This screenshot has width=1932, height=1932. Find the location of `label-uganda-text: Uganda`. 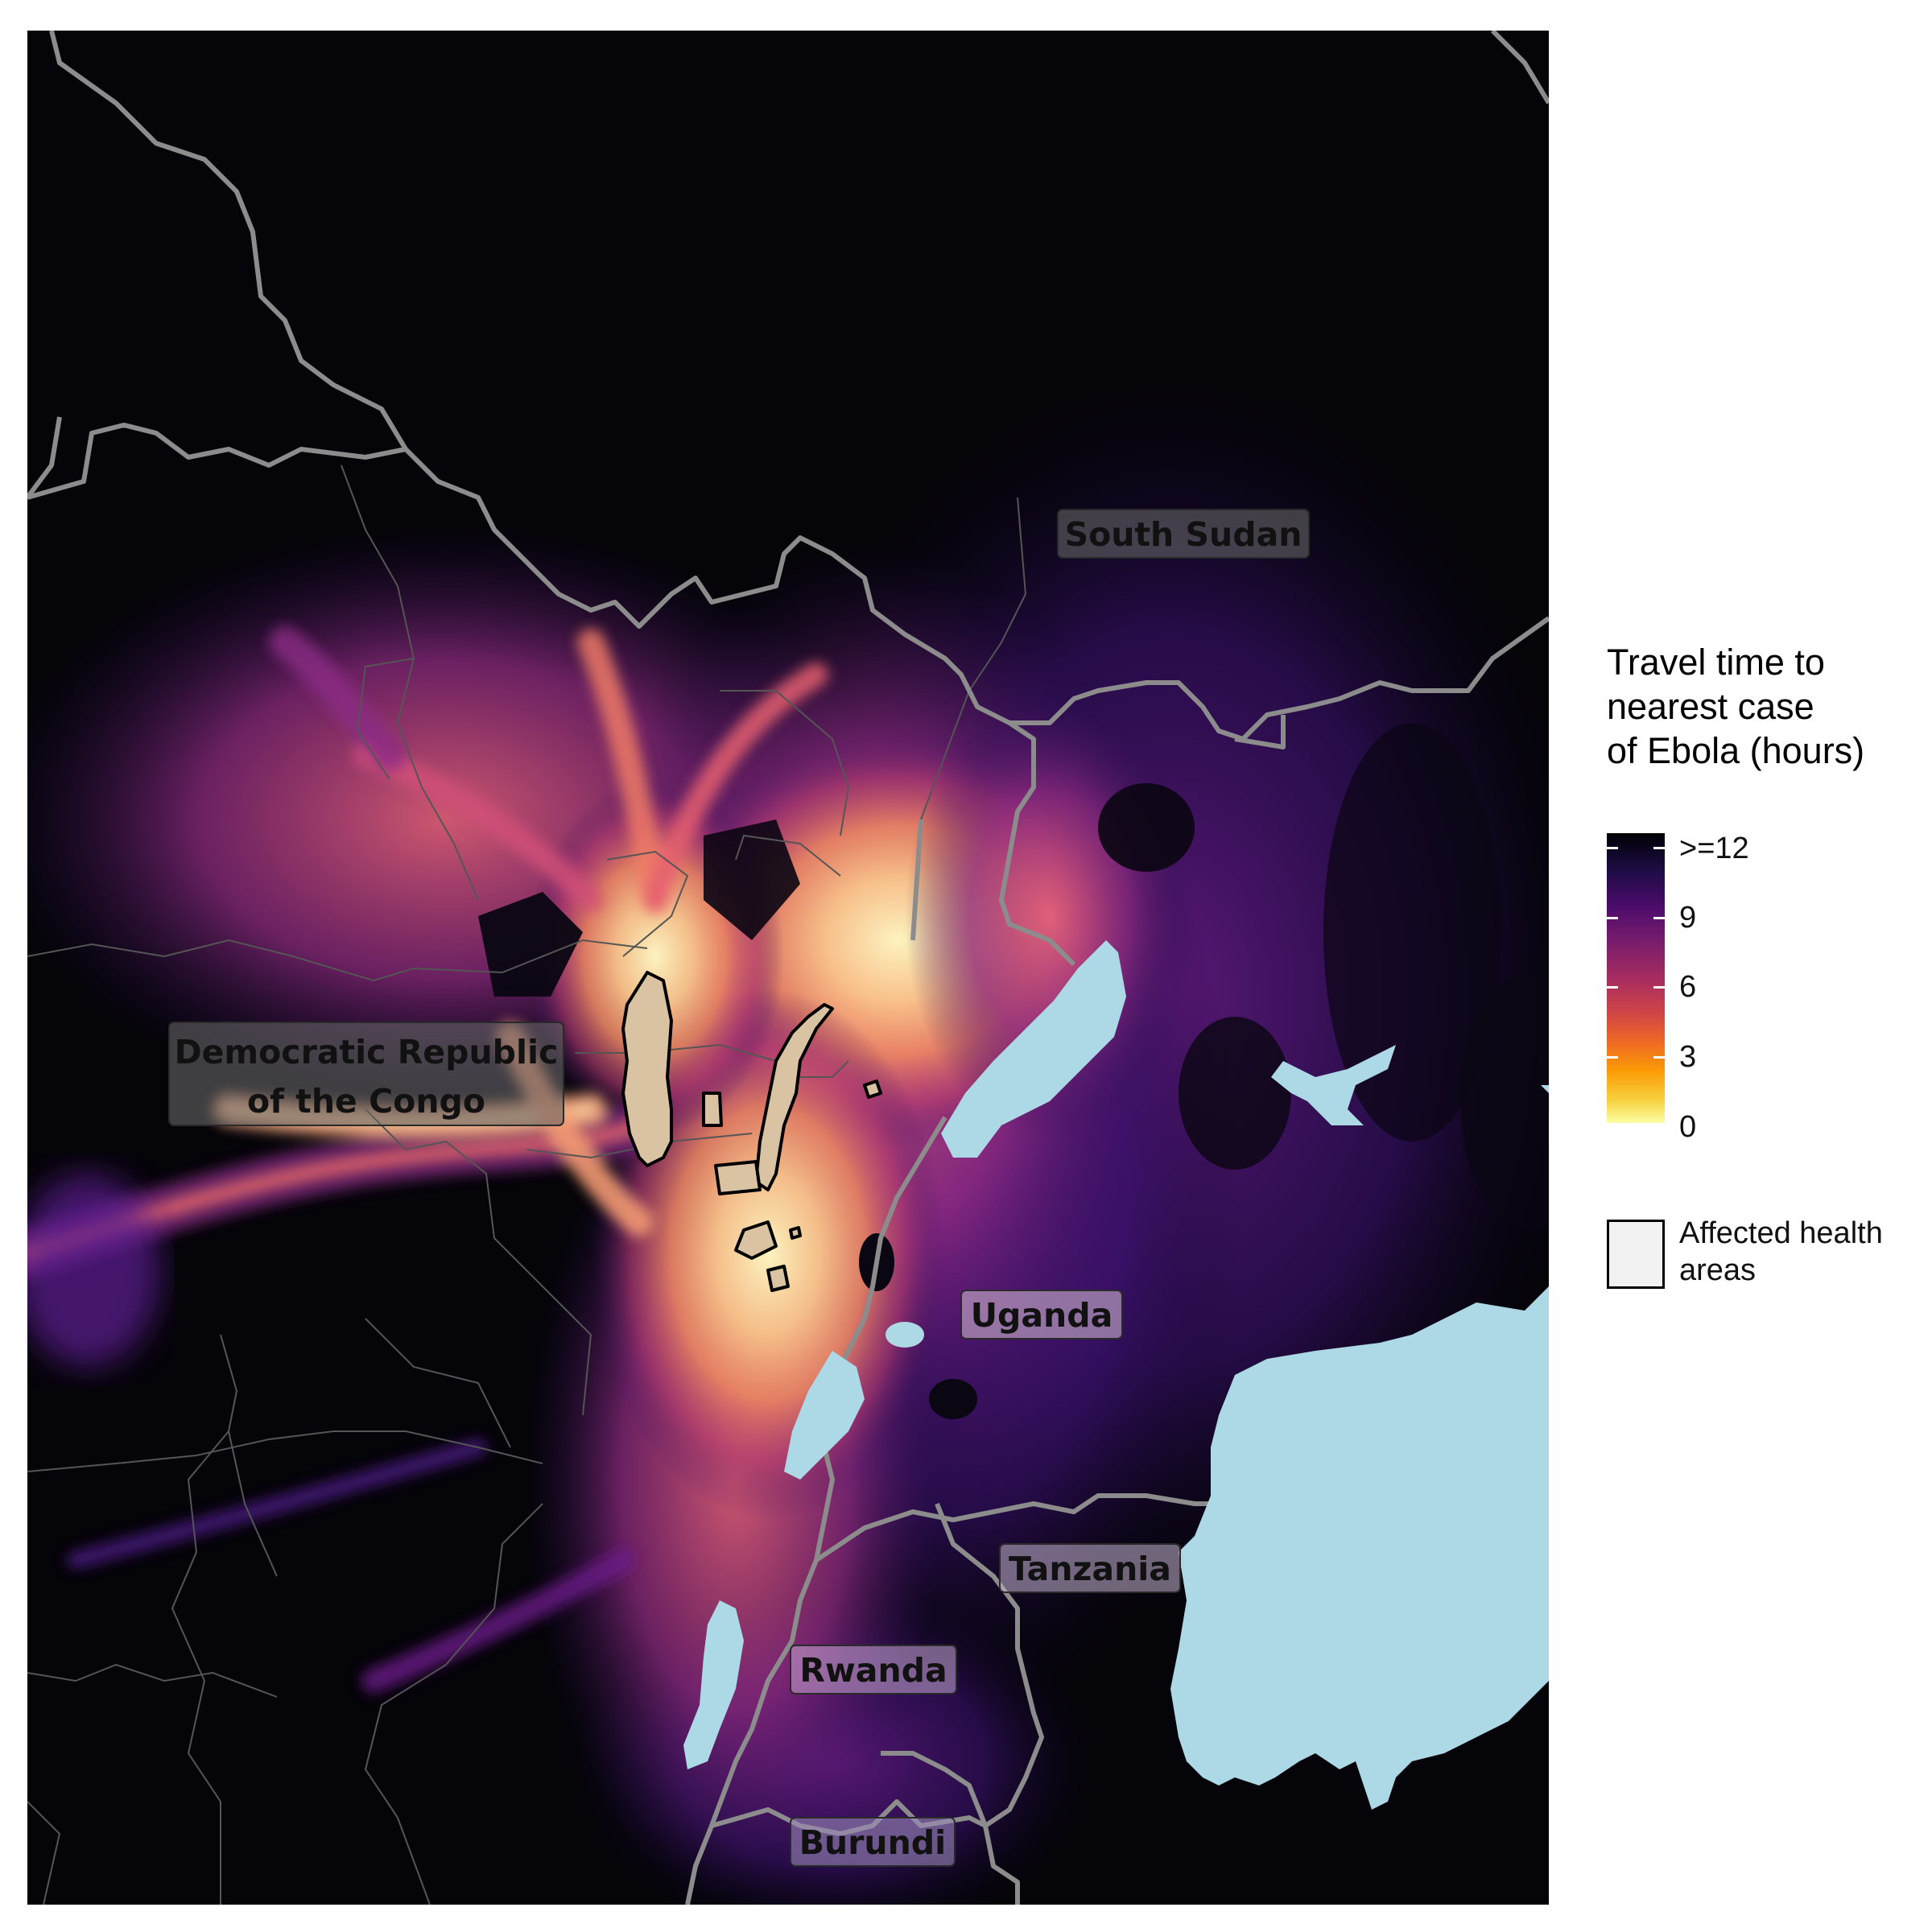

label-uganda-text: Uganda is located at coordinates (1042, 1315).